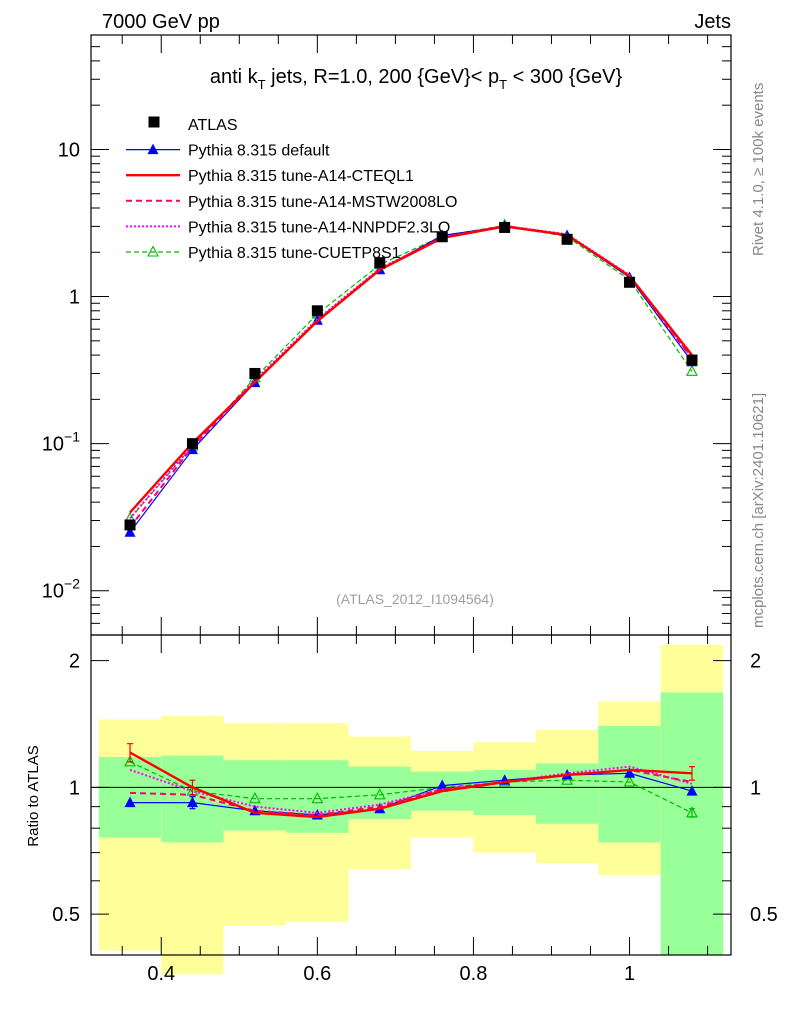 This screenshot has height=1024, width=786. I want to click on legend-marker-cuetp8s1, so click(153, 251).